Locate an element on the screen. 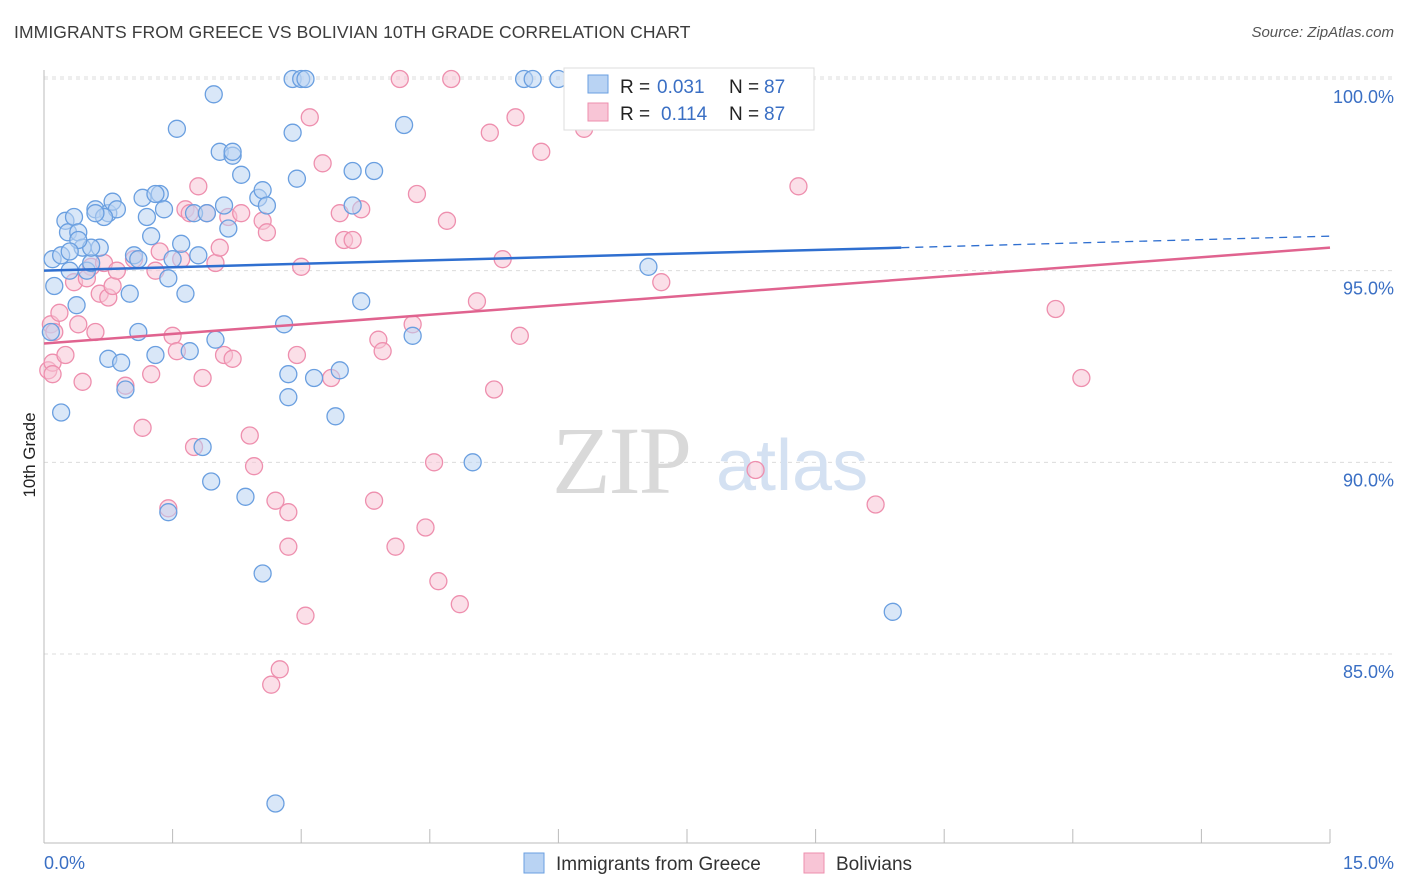 This screenshot has width=1406, height=892. watermark-atlas: atlas is located at coordinates (792, 466).